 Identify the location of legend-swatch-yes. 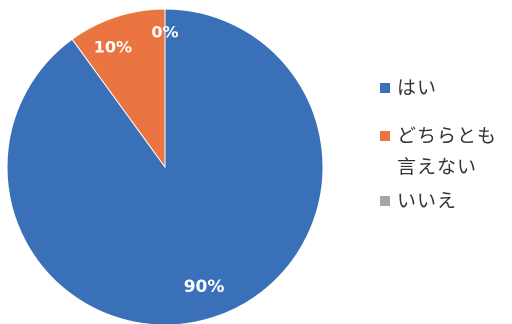
(385, 88).